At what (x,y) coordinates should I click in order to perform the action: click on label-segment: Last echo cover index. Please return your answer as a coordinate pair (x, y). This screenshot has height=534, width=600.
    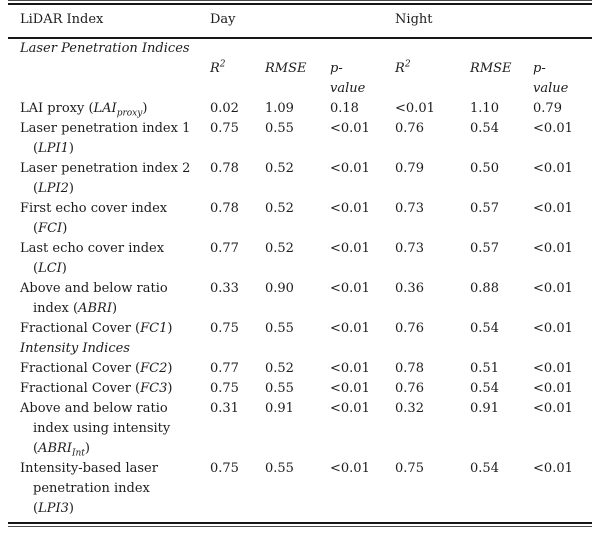
    Looking at the image, I should click on (92, 248).